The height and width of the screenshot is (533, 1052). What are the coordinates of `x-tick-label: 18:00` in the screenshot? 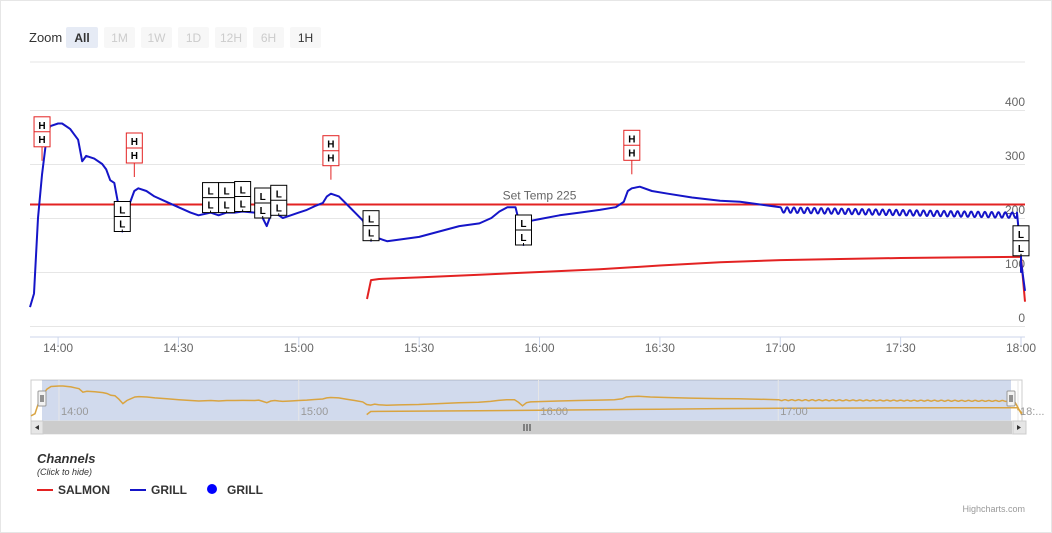 It's located at (1021, 348).